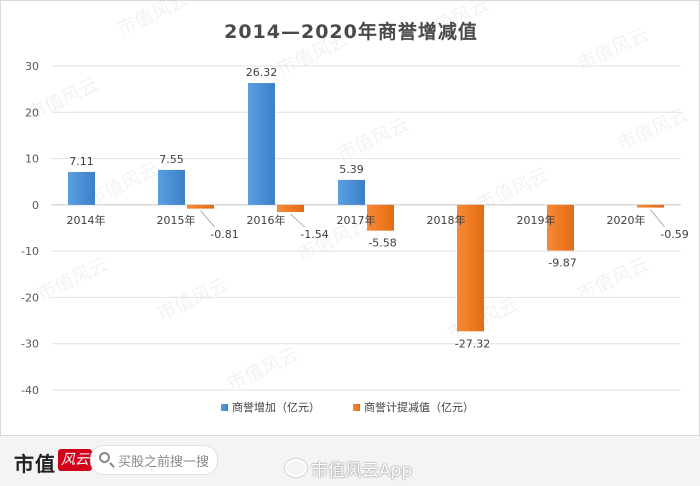 The image size is (700, 486). Describe the element at coordinates (164, 462) in the screenshot. I see `search-placeholder: 买股之前搜一搜` at that location.